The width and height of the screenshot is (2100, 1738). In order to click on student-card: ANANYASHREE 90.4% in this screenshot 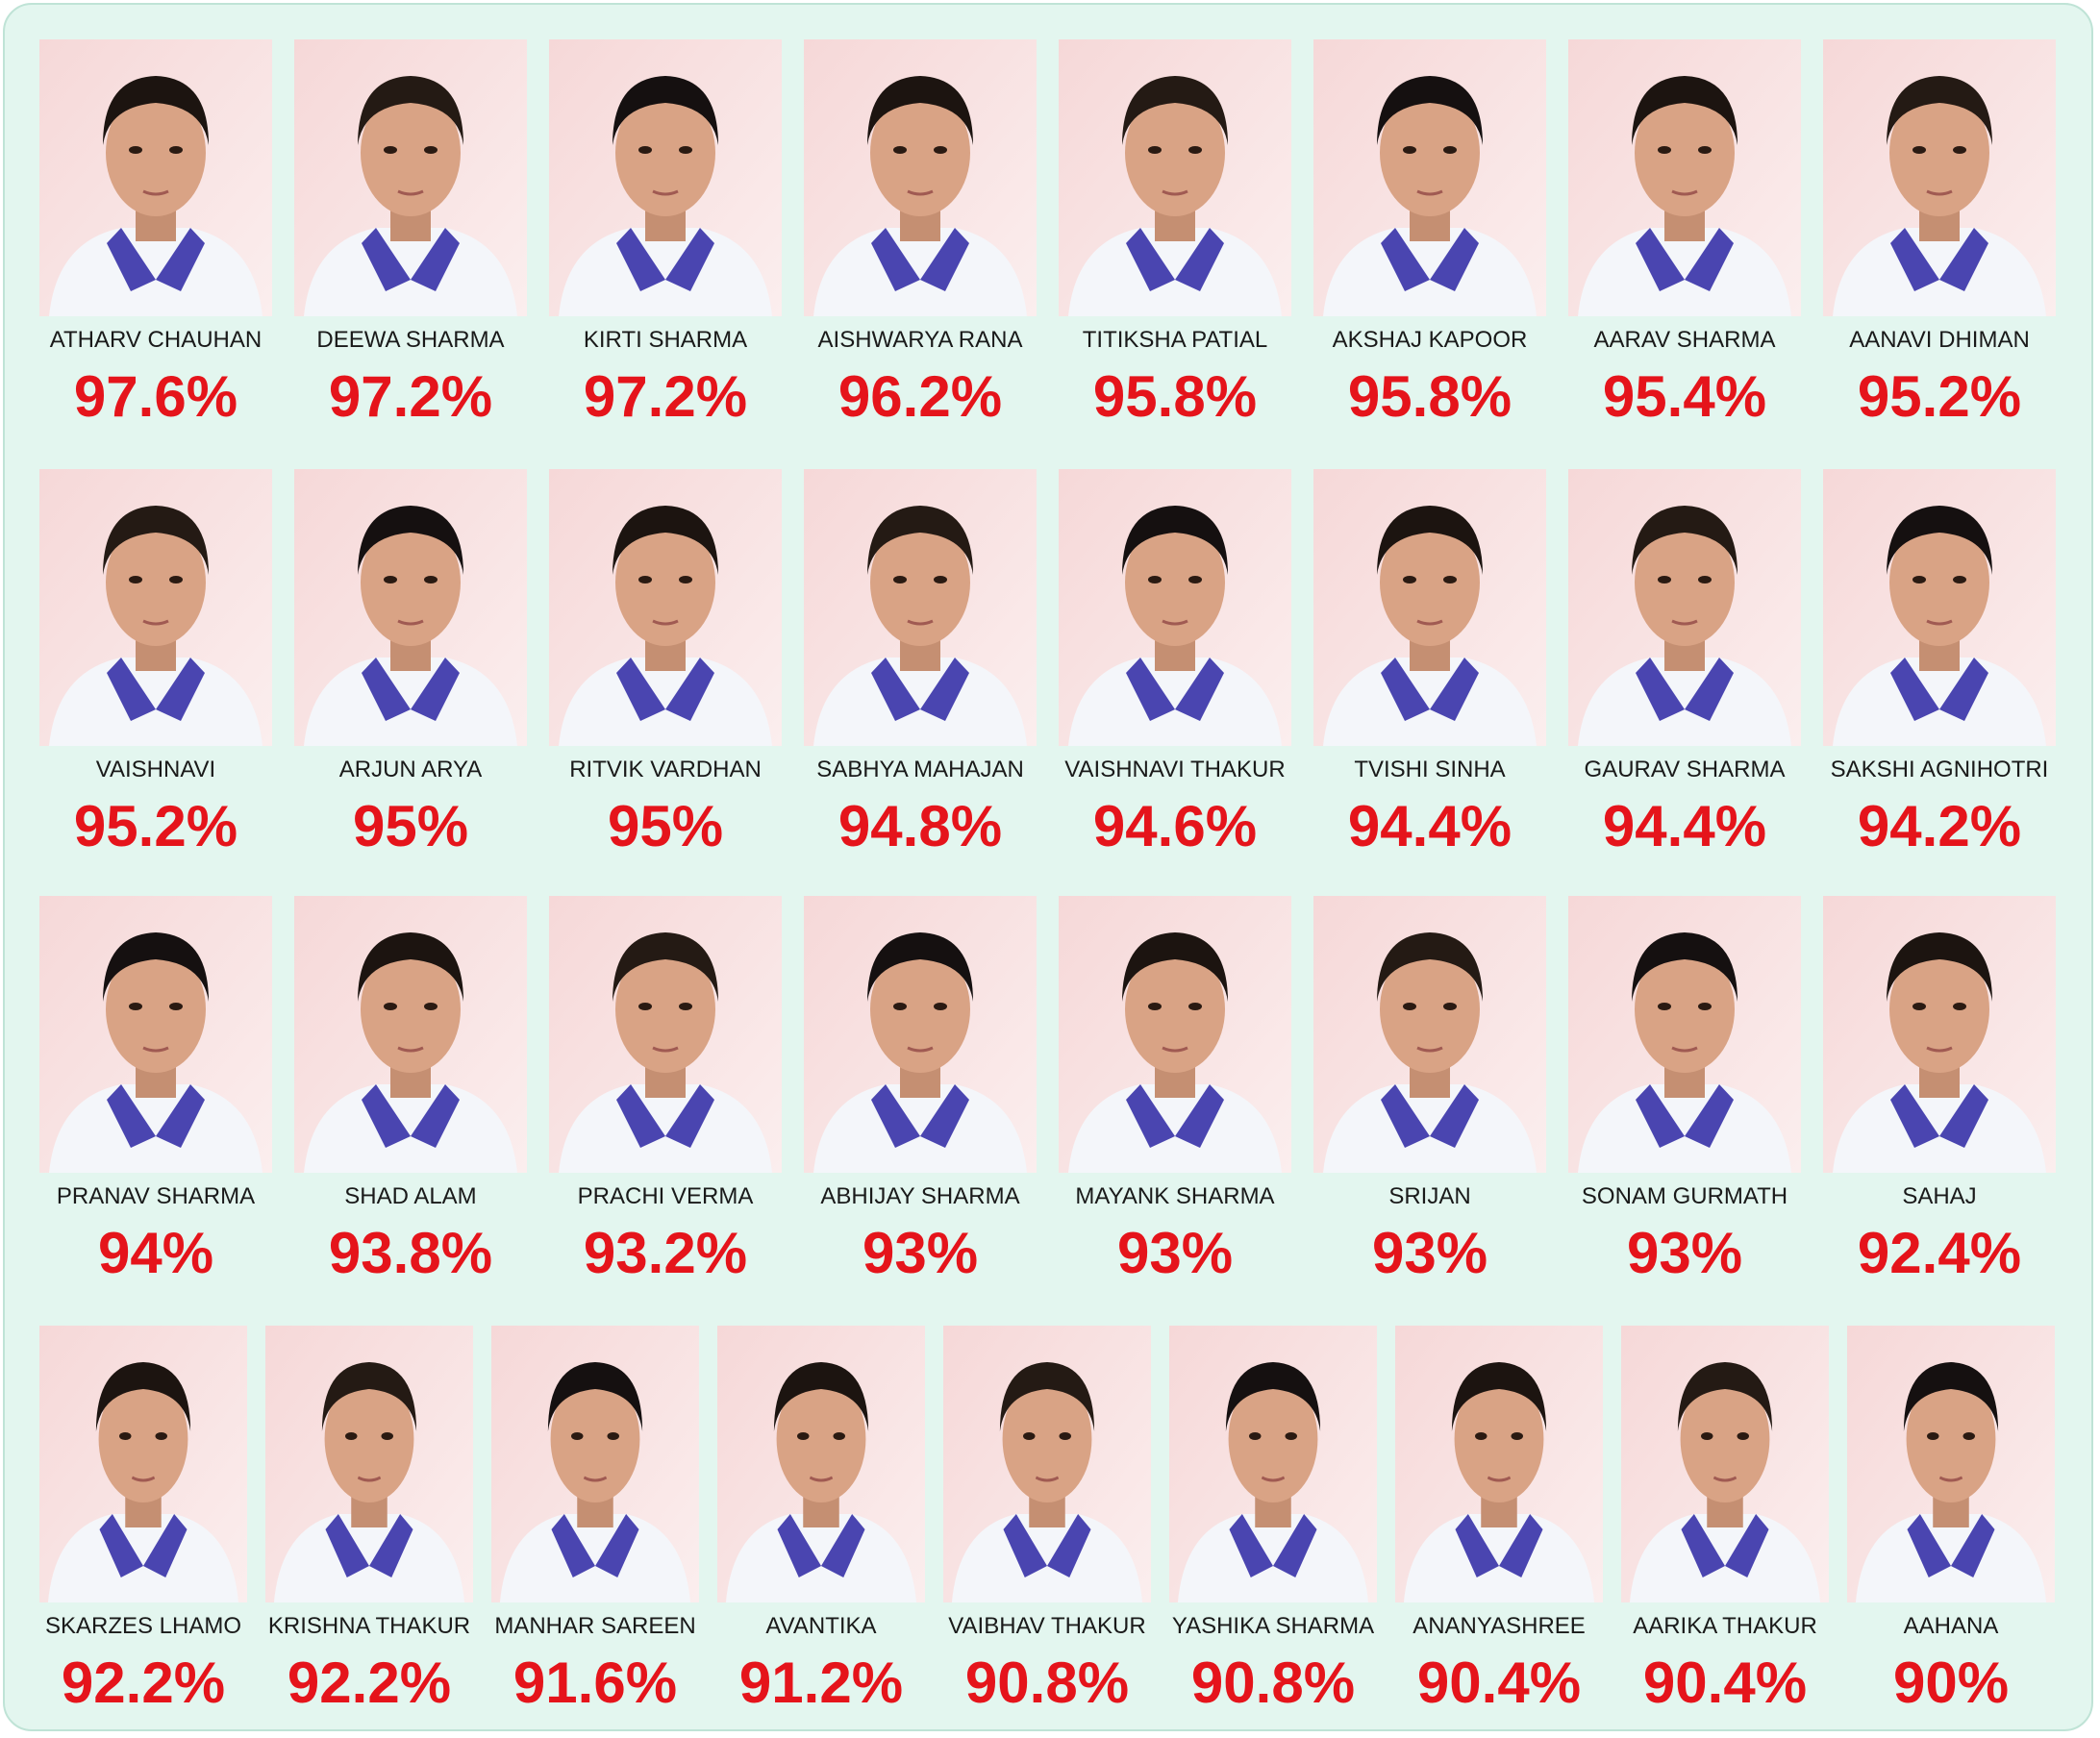, I will do `click(1499, 1520)`.